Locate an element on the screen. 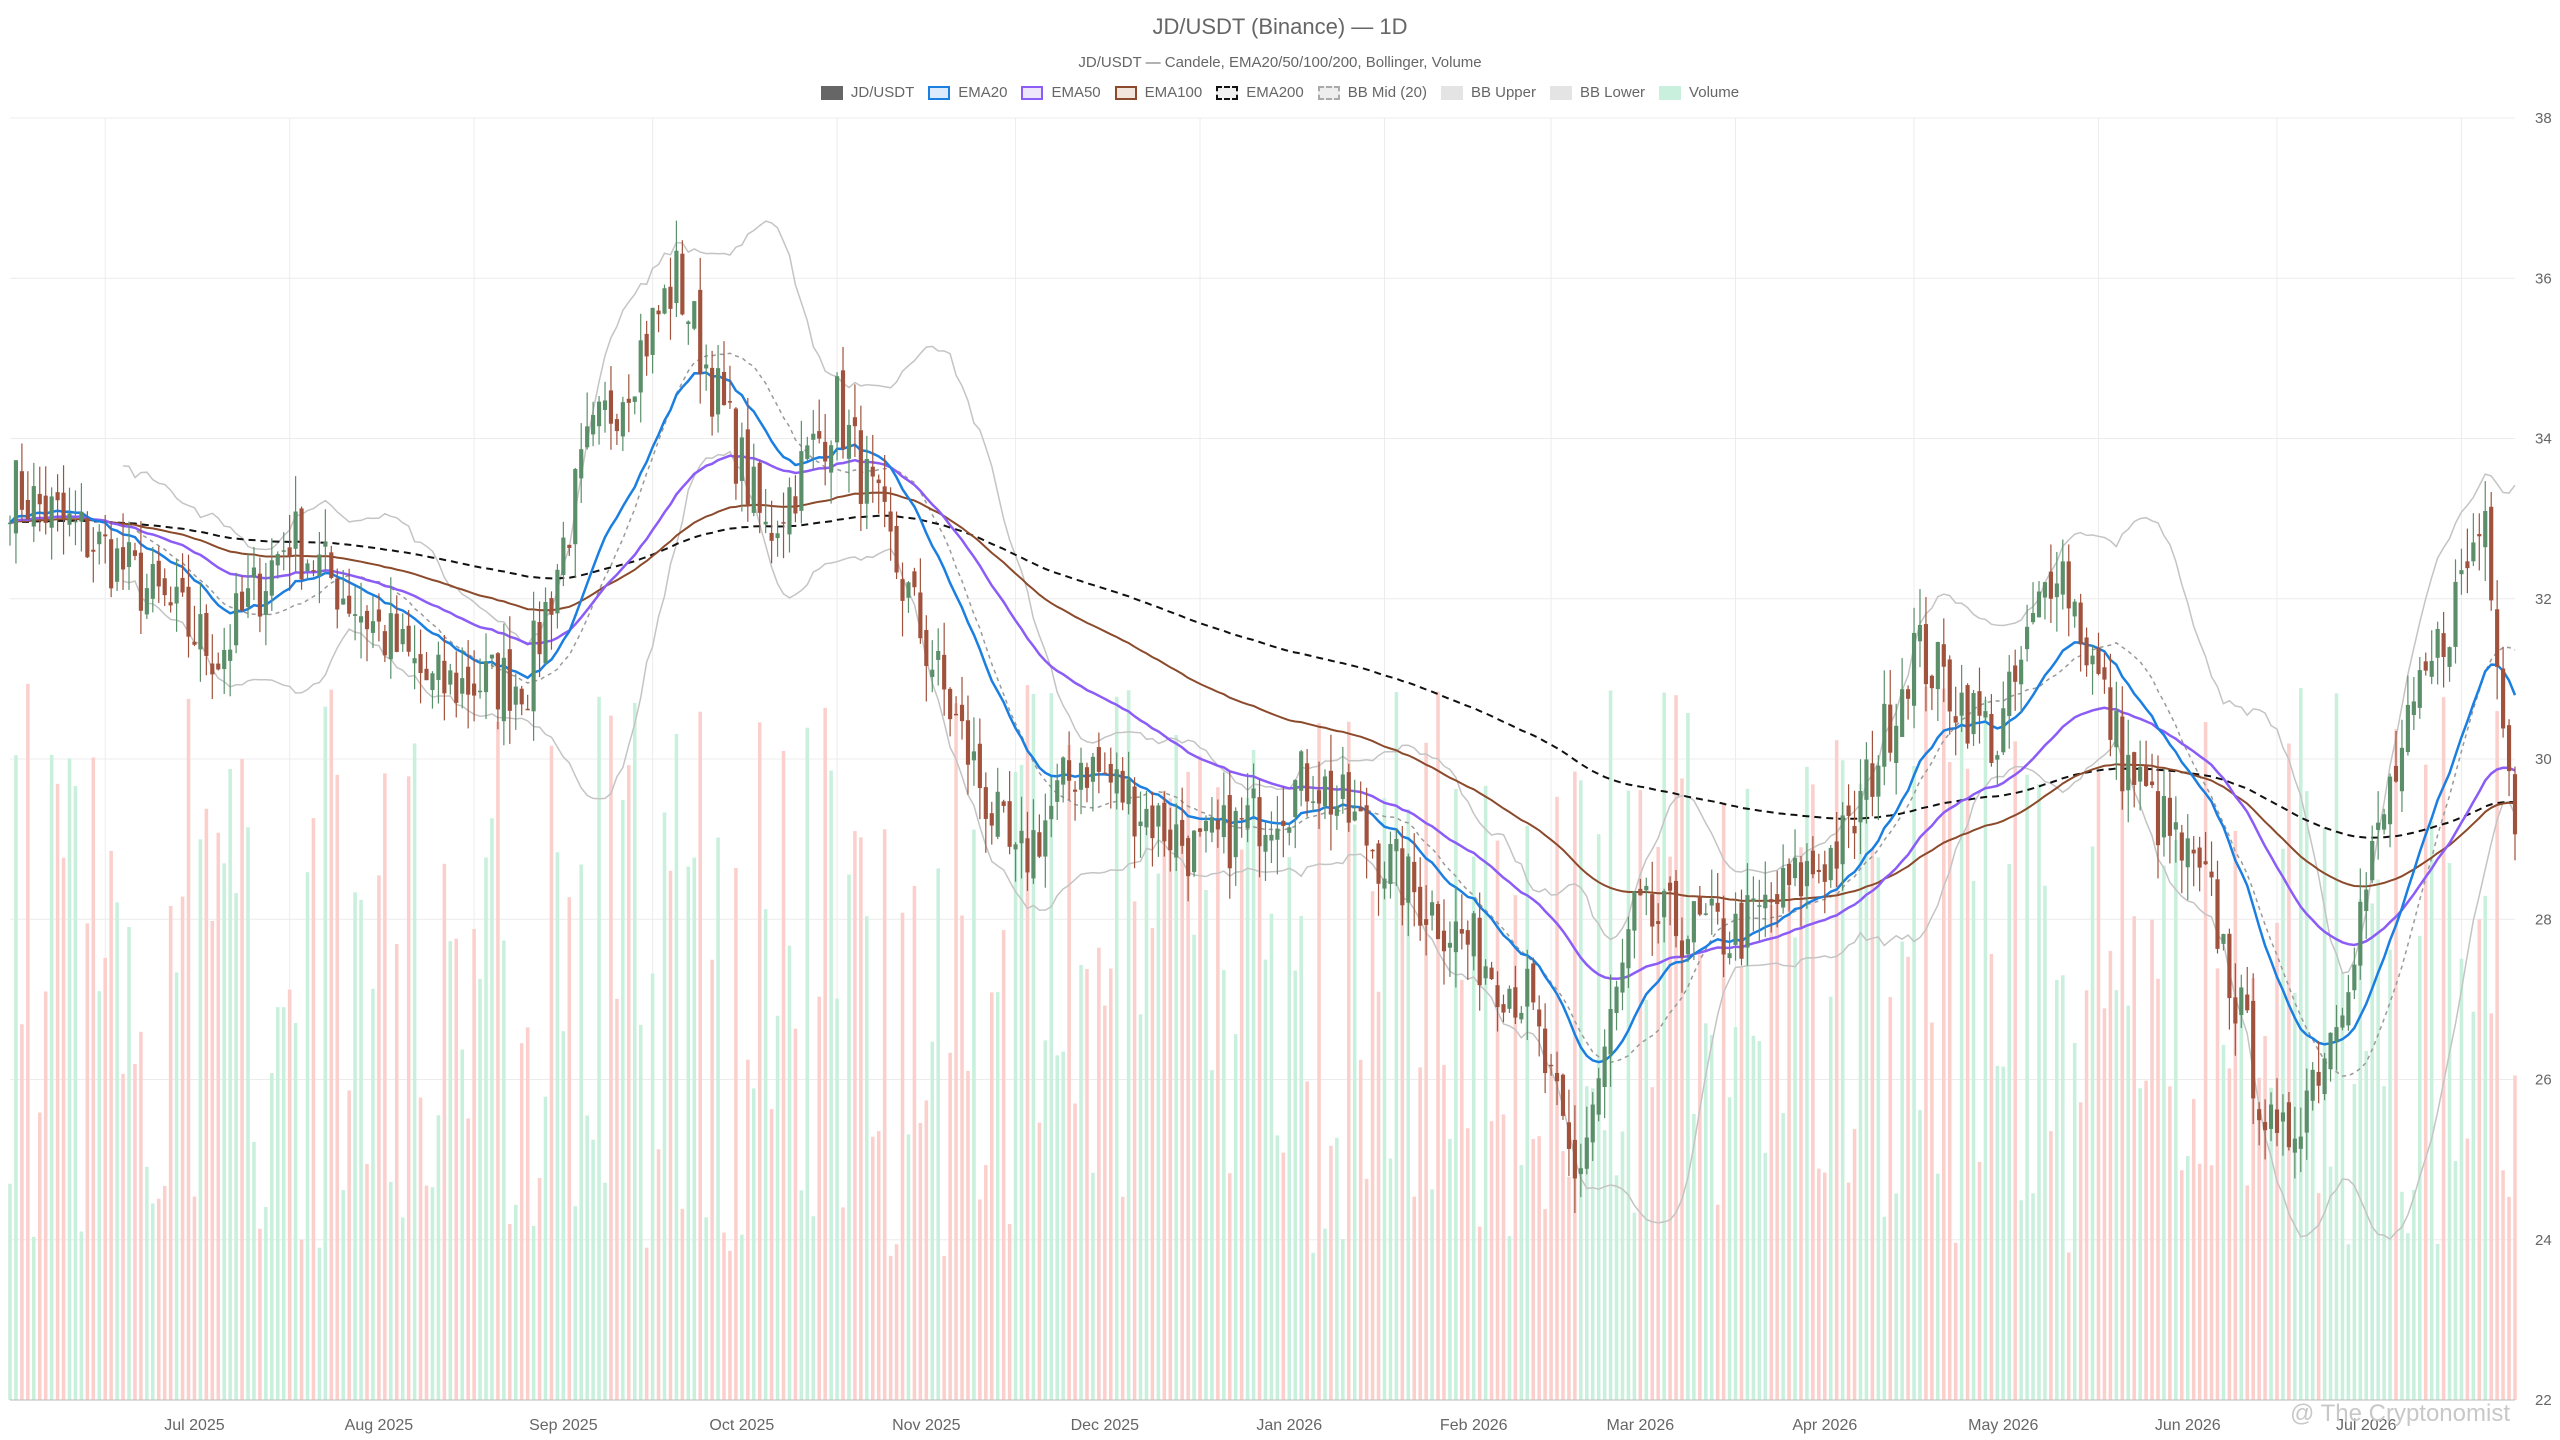  y-tick-label: 38 is located at coordinates (2543, 118).